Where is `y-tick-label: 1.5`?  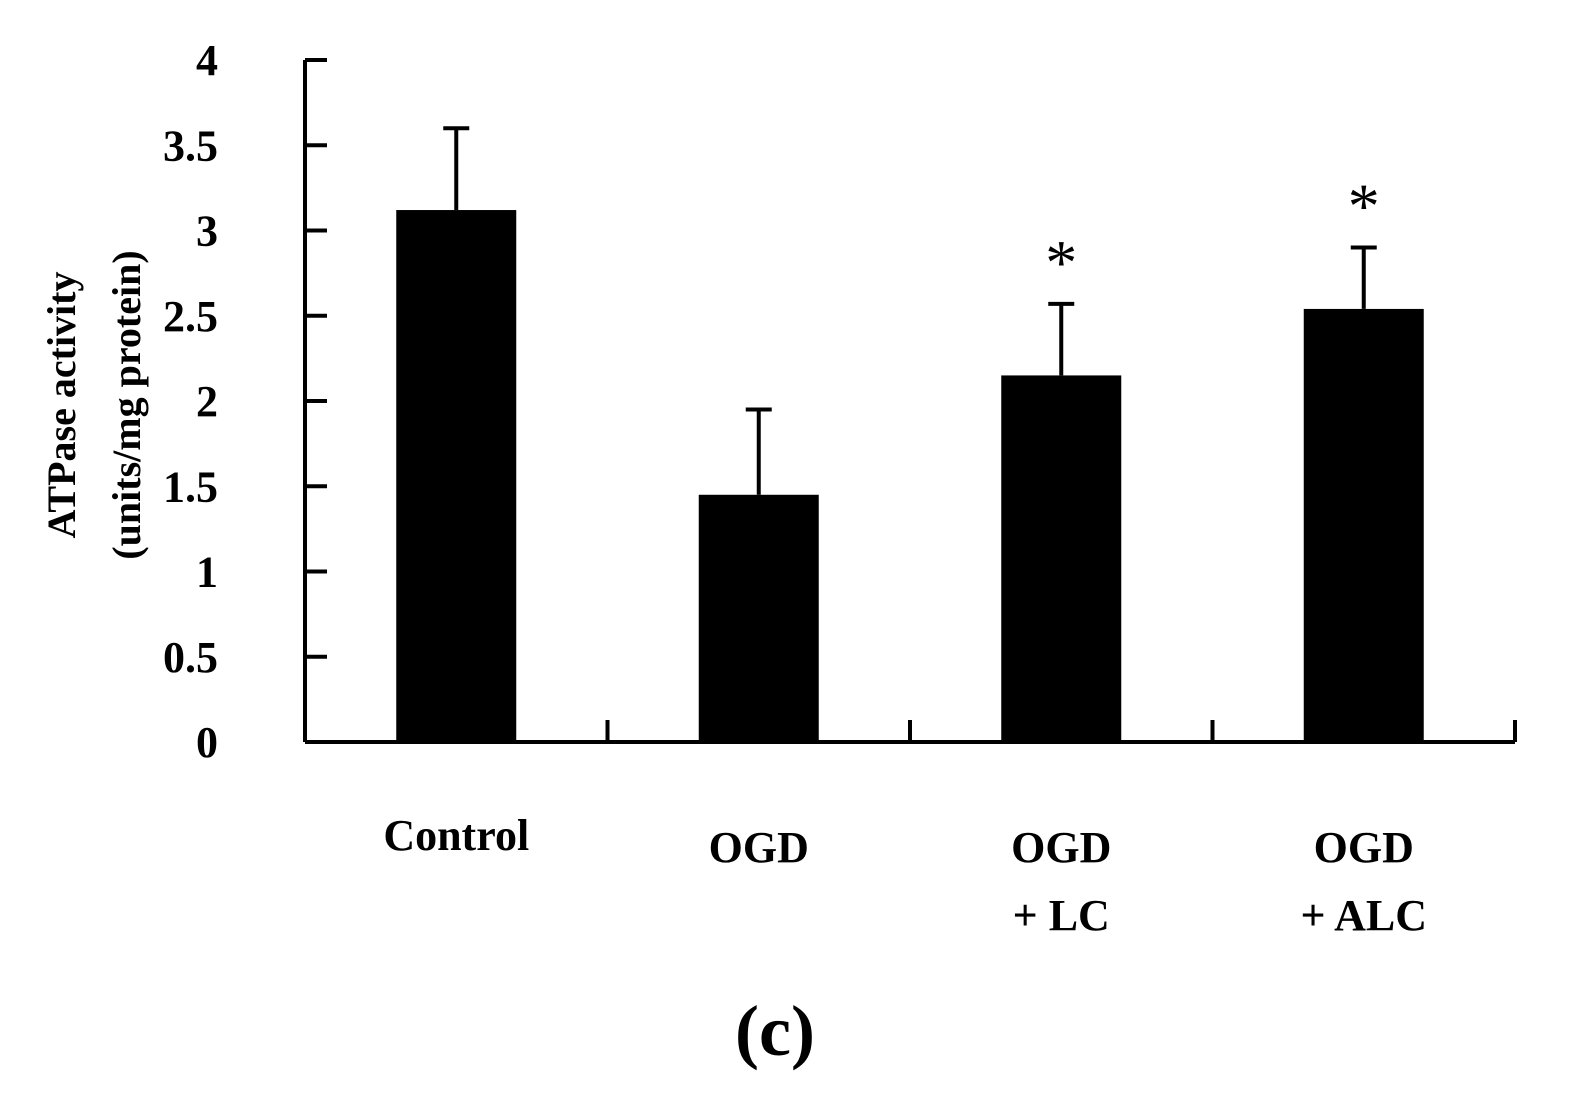 y-tick-label: 1.5 is located at coordinates (190, 486).